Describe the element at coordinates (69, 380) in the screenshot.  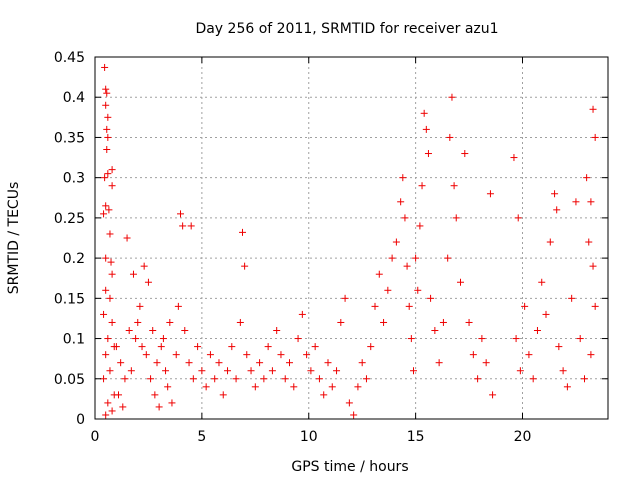
I see `y-tick-label: 0.05` at that location.